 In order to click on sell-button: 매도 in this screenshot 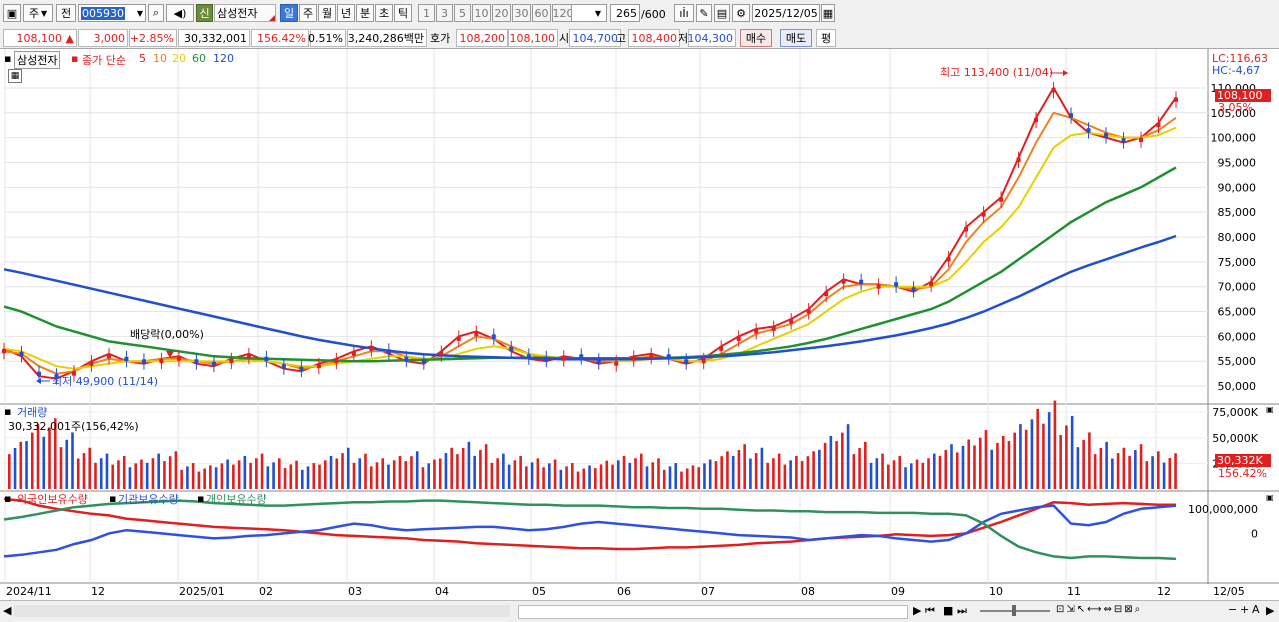, I will do `click(796, 38)`.